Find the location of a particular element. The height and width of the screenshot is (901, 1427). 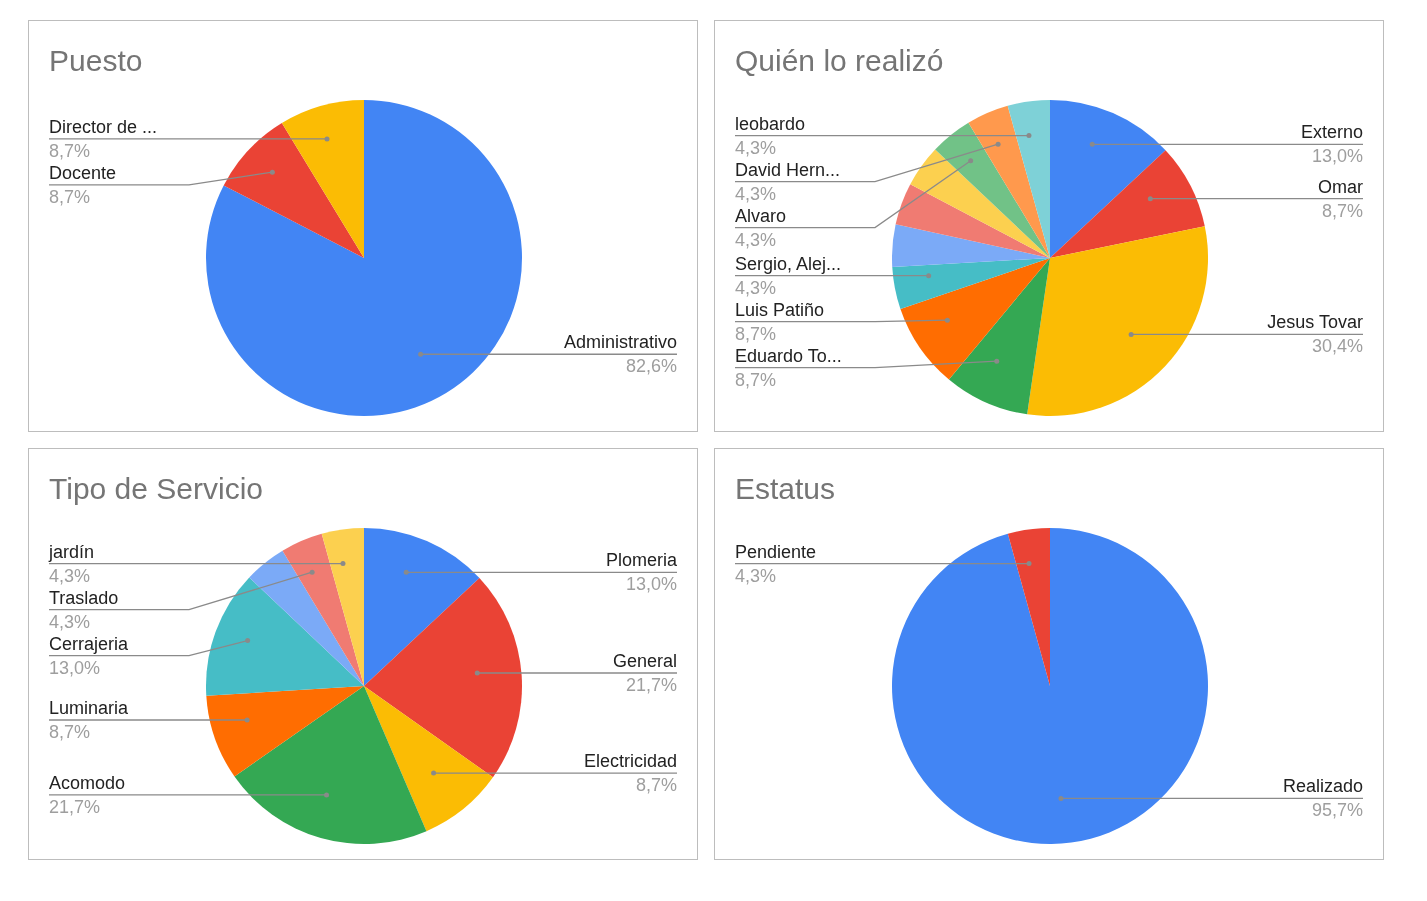

data-label: 30,4% is located at coordinates (1337, 346).